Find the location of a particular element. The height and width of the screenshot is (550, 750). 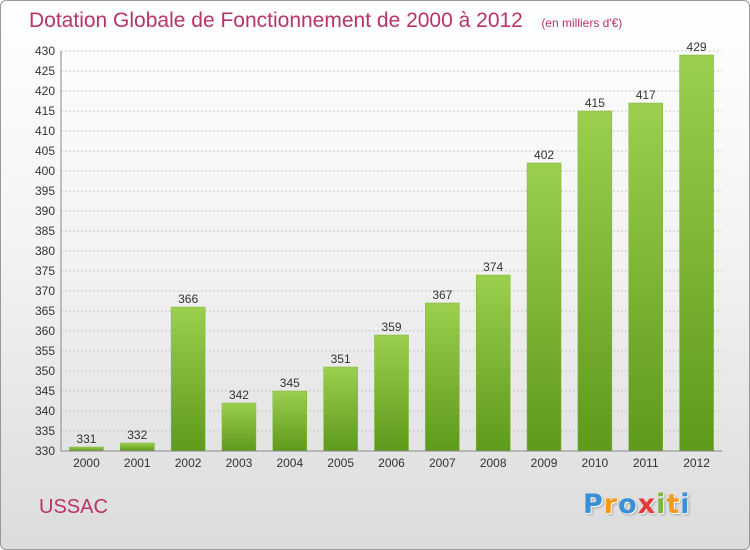

y-tick-label: 405 is located at coordinates (45, 151).